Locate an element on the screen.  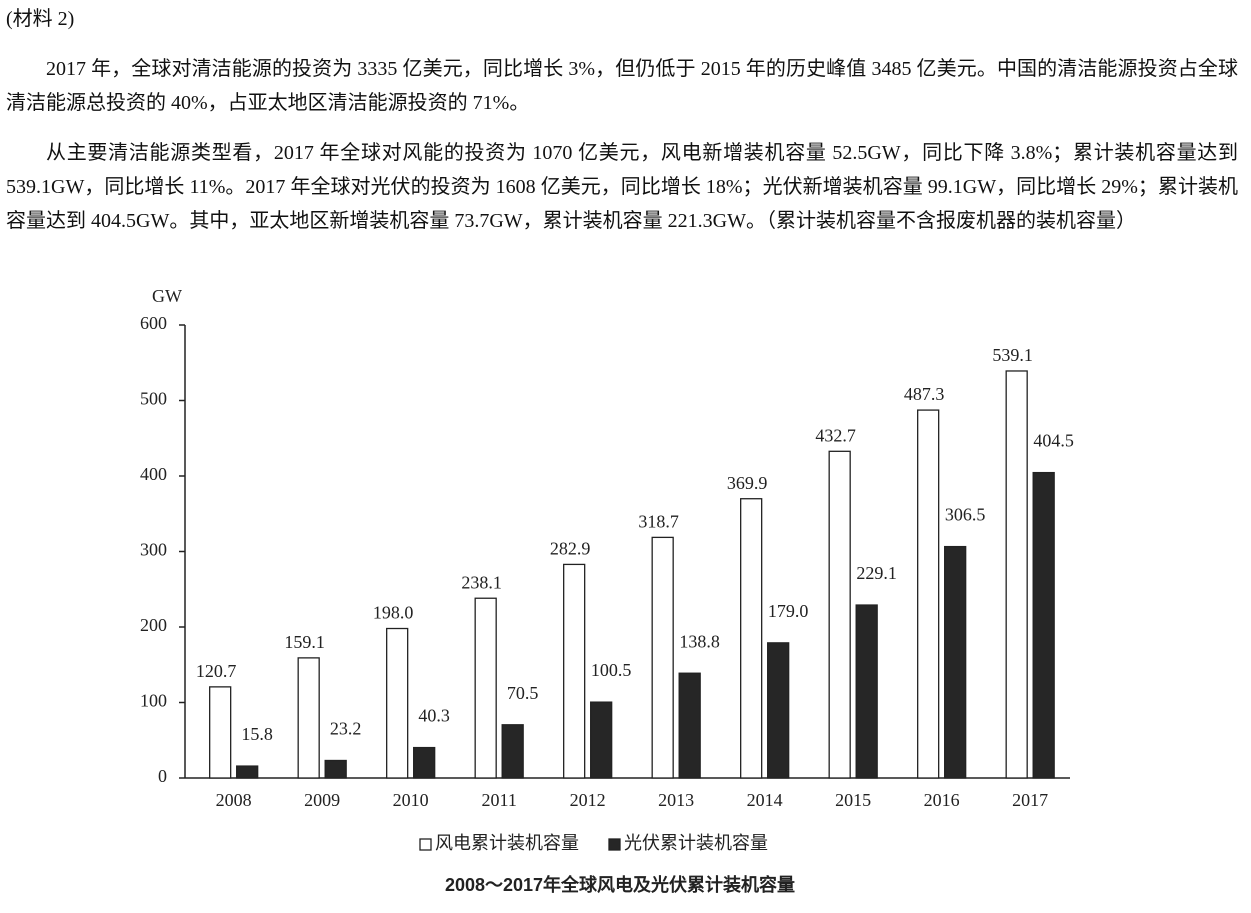
value-label: 432.7 is located at coordinates (835, 435).